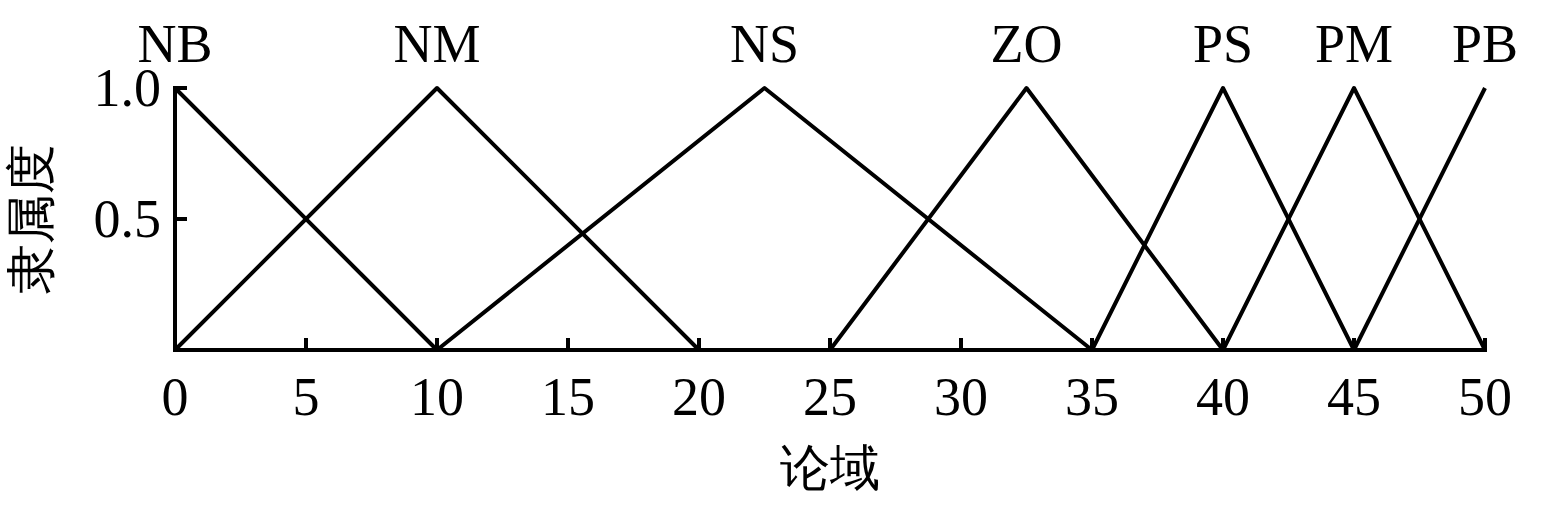  I want to click on y-tick-label: 0.5, so click(127, 219).